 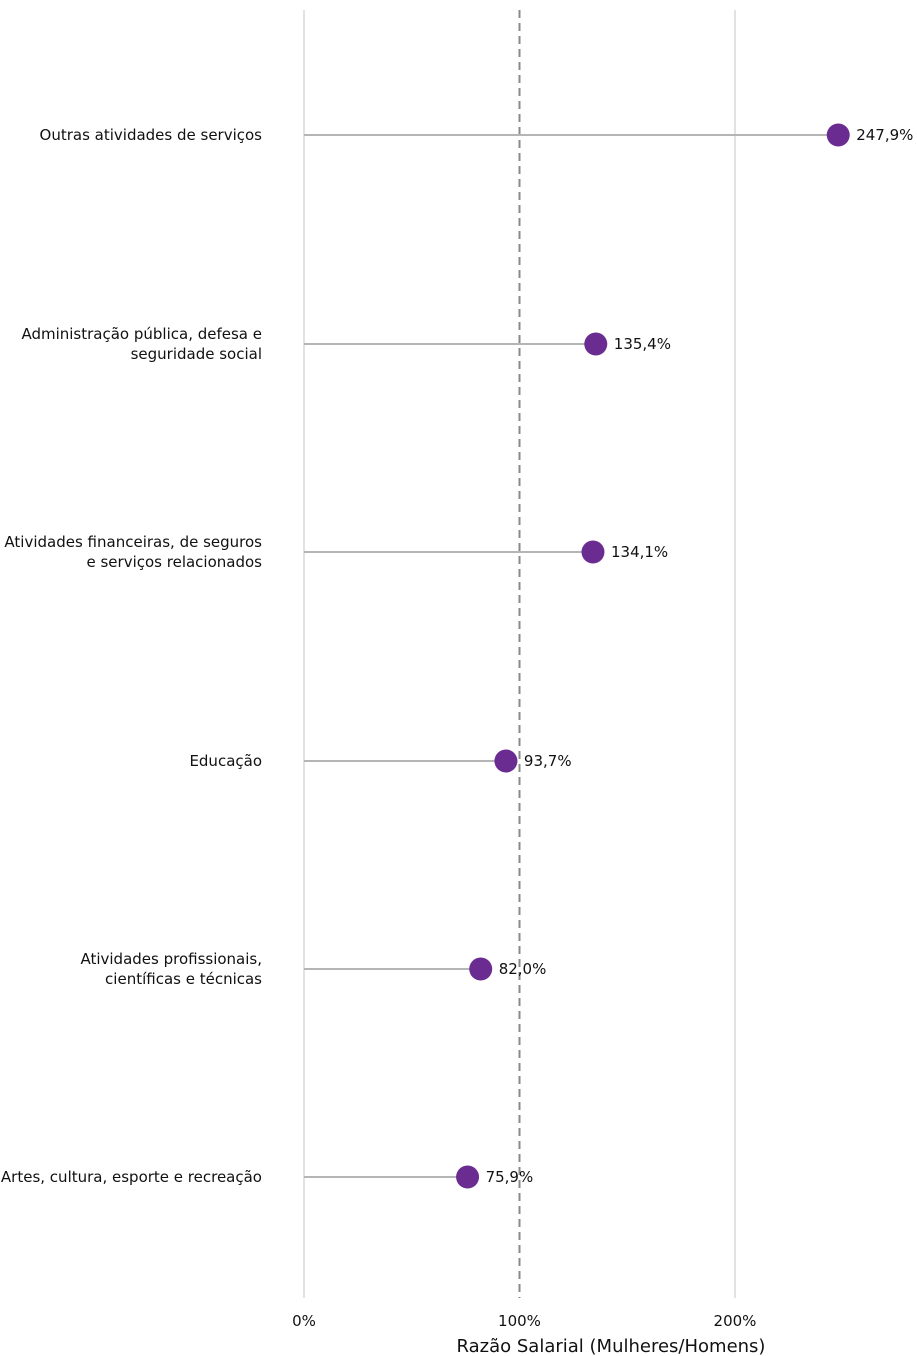 I want to click on data-label: 134,1%, so click(x=639, y=552).